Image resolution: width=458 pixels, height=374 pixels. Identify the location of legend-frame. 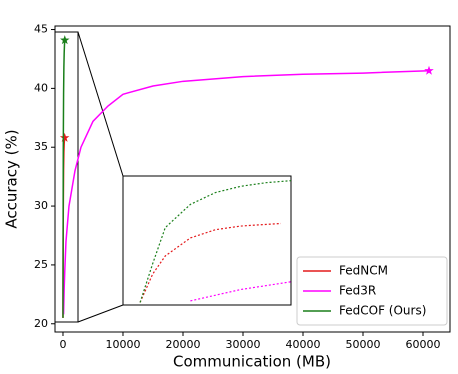
(372, 291).